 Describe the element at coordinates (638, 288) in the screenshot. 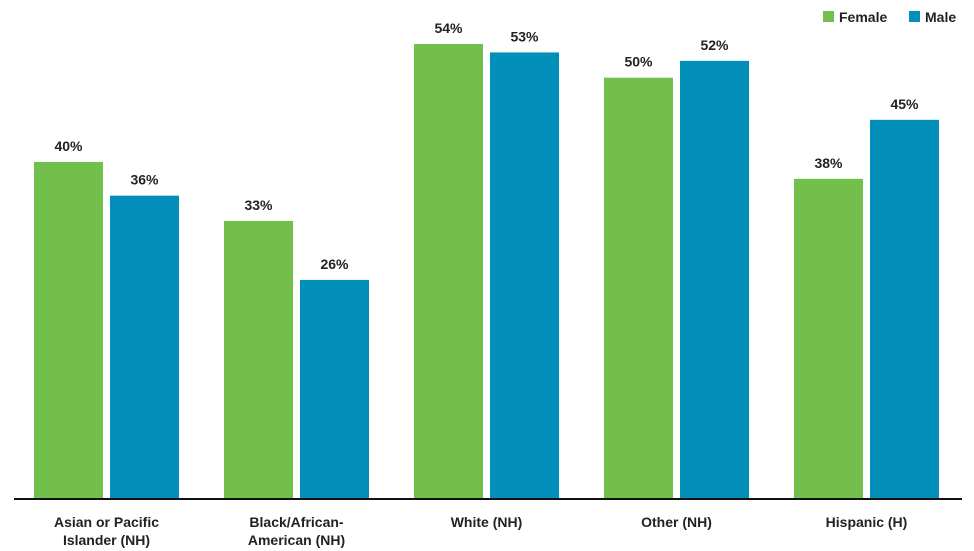

I see `bar-female-other-nh` at that location.